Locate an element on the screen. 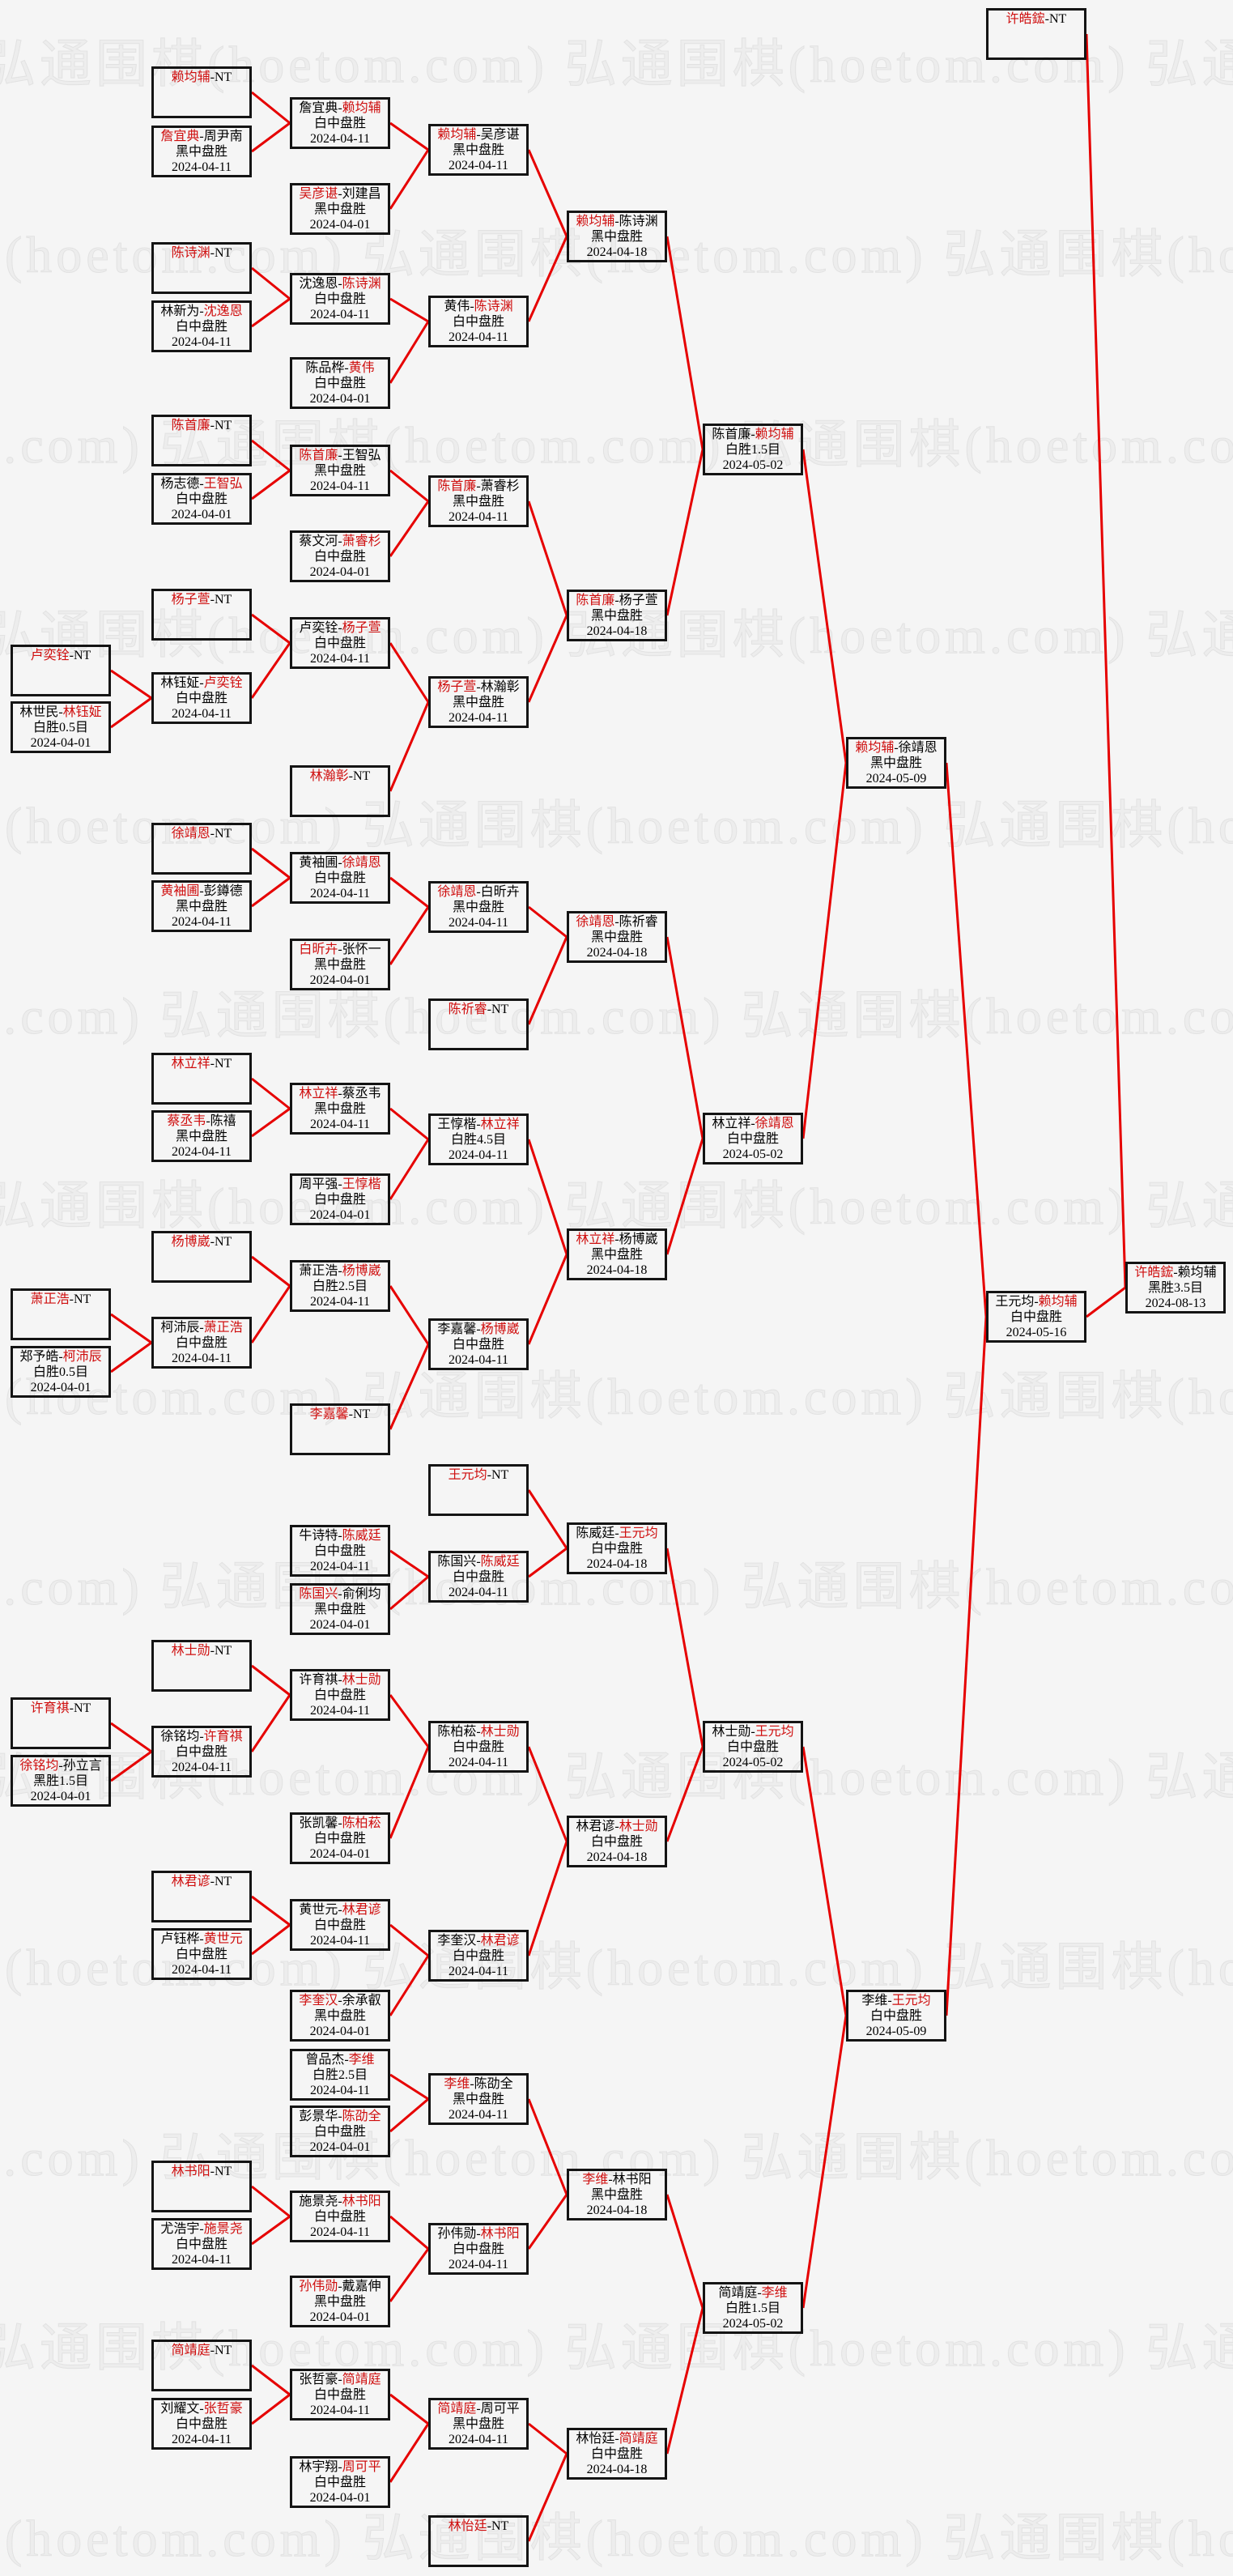 This screenshot has height=2576, width=1233. match-box: 沈逸恩-陈诗渊 白中盘胜 2024-04-11 is located at coordinates (340, 299).